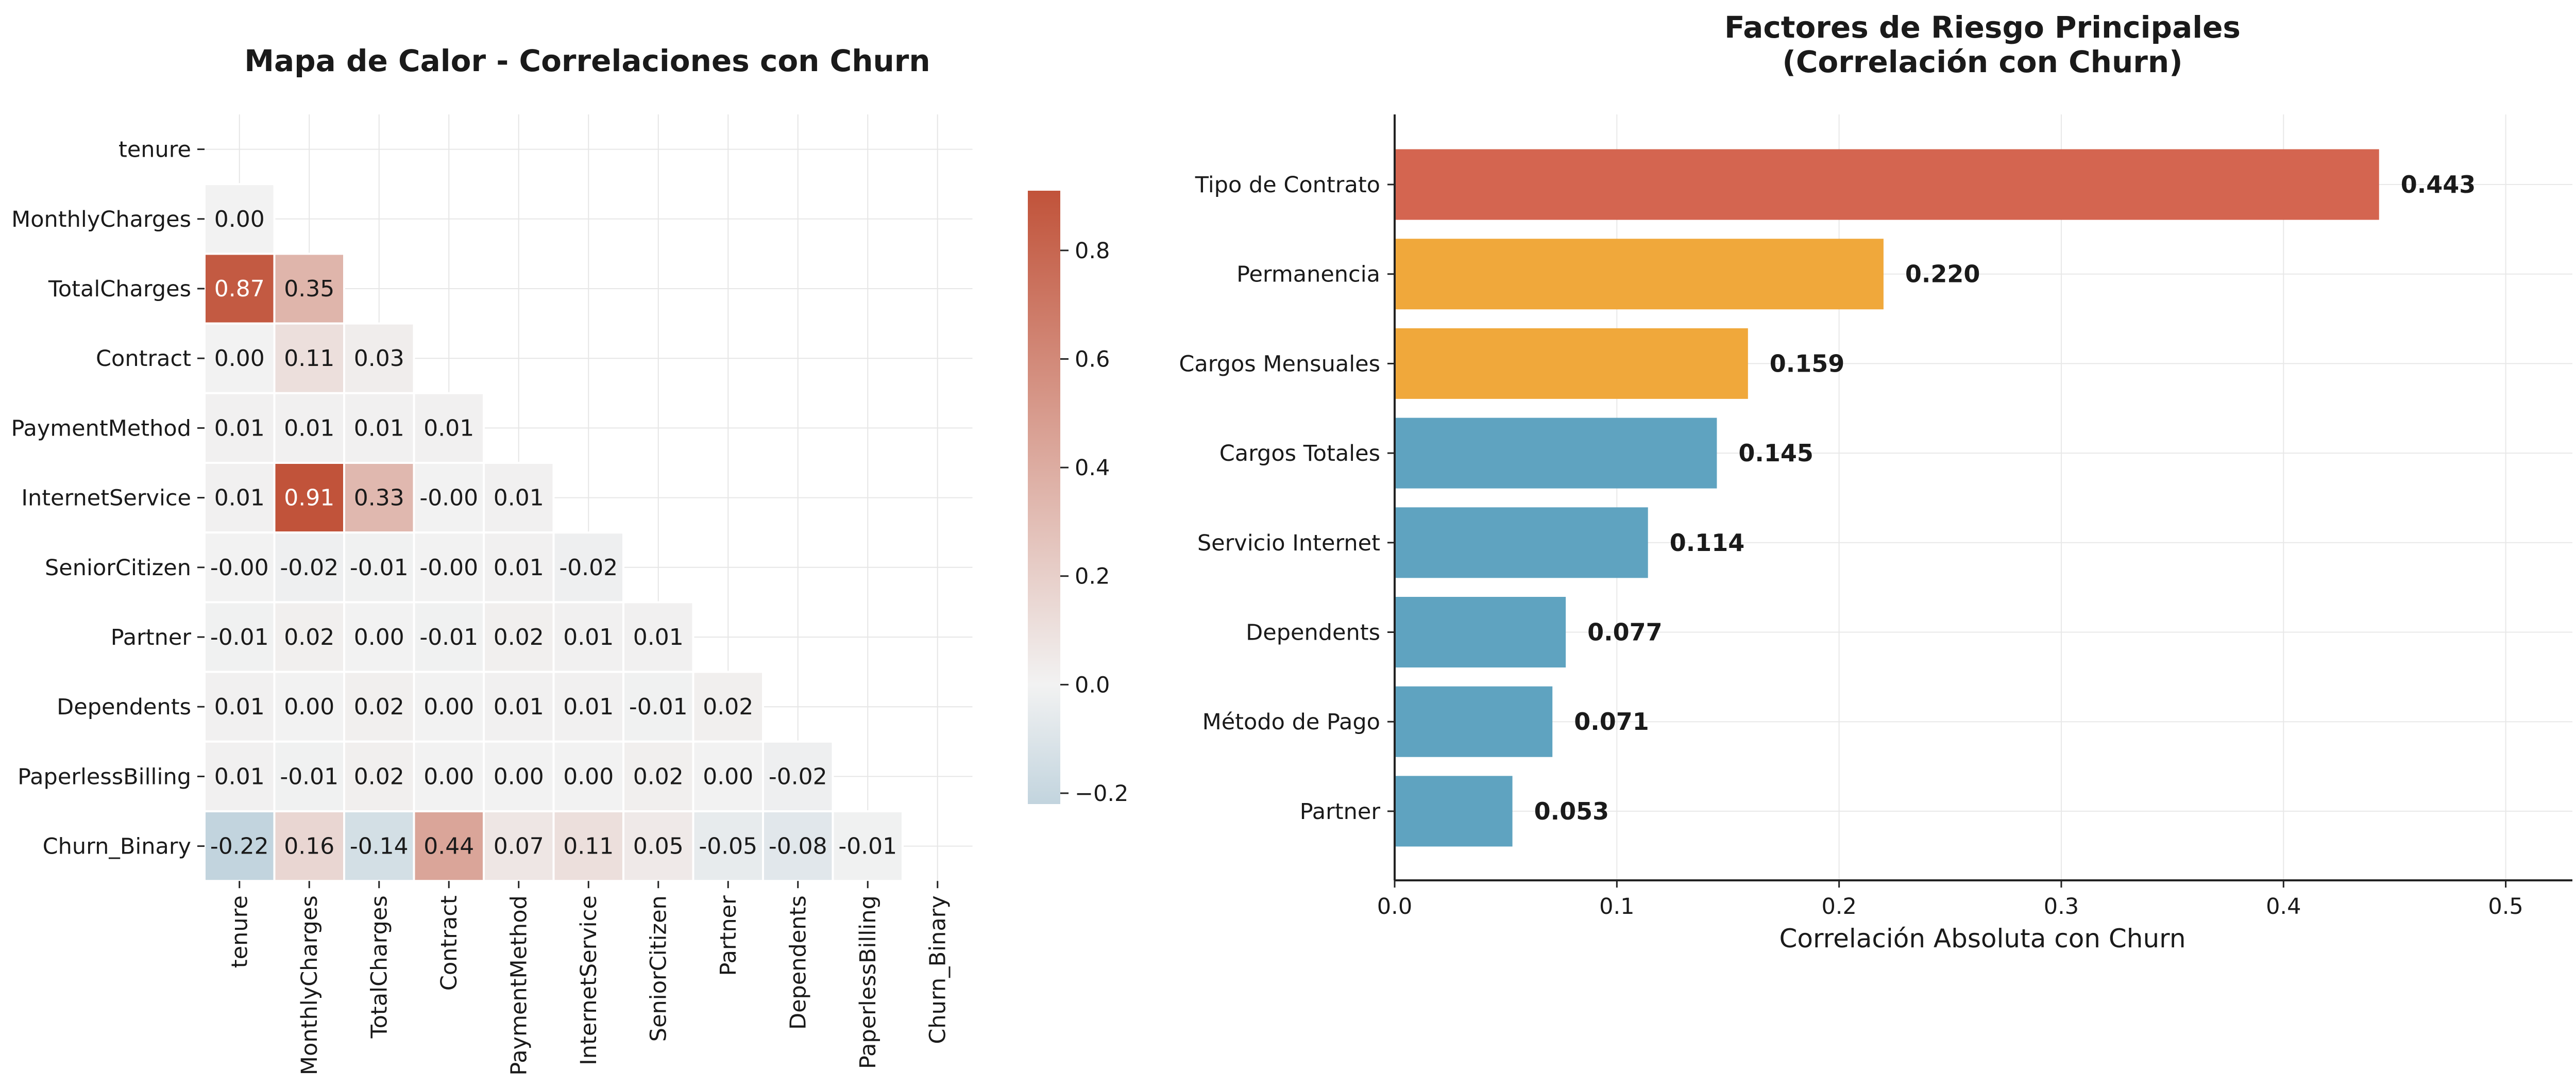 The image size is (2576, 1086). I want to click on heatmap-column-label: InternetService, so click(589, 980).